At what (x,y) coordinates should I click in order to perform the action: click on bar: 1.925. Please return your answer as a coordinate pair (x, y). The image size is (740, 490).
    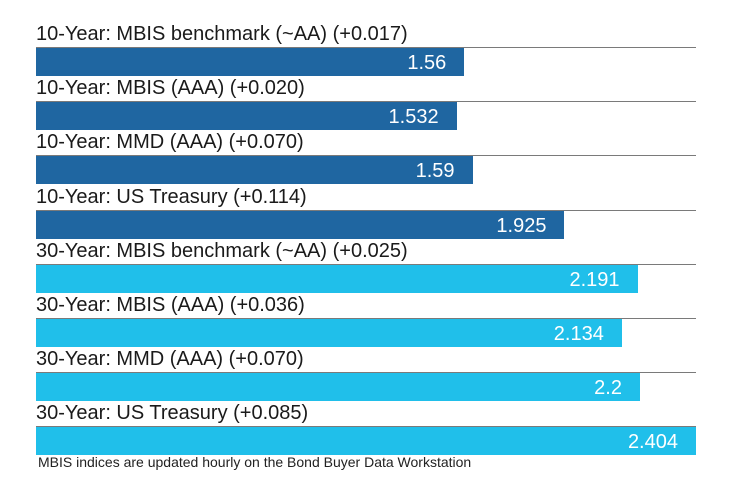
    Looking at the image, I should click on (300, 224).